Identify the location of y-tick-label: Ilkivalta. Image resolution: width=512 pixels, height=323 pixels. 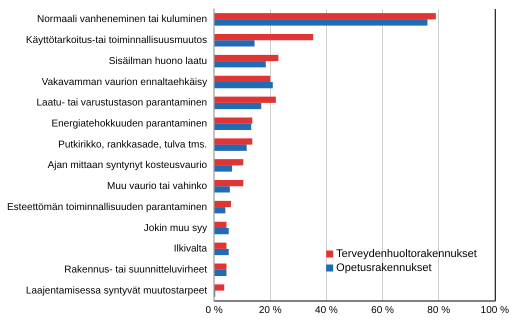
(191, 249).